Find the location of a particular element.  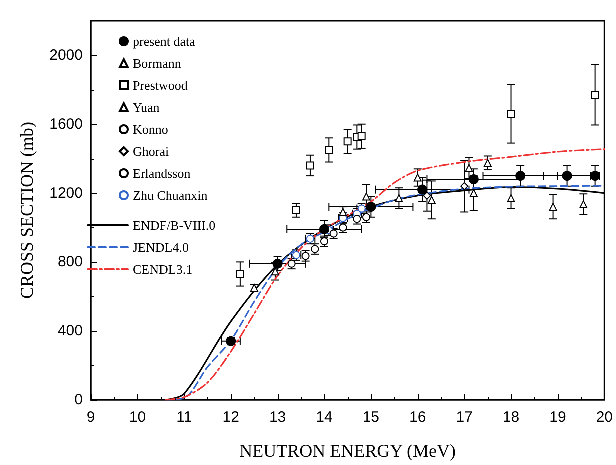

x-tick-label: 17 is located at coordinates (464, 417).